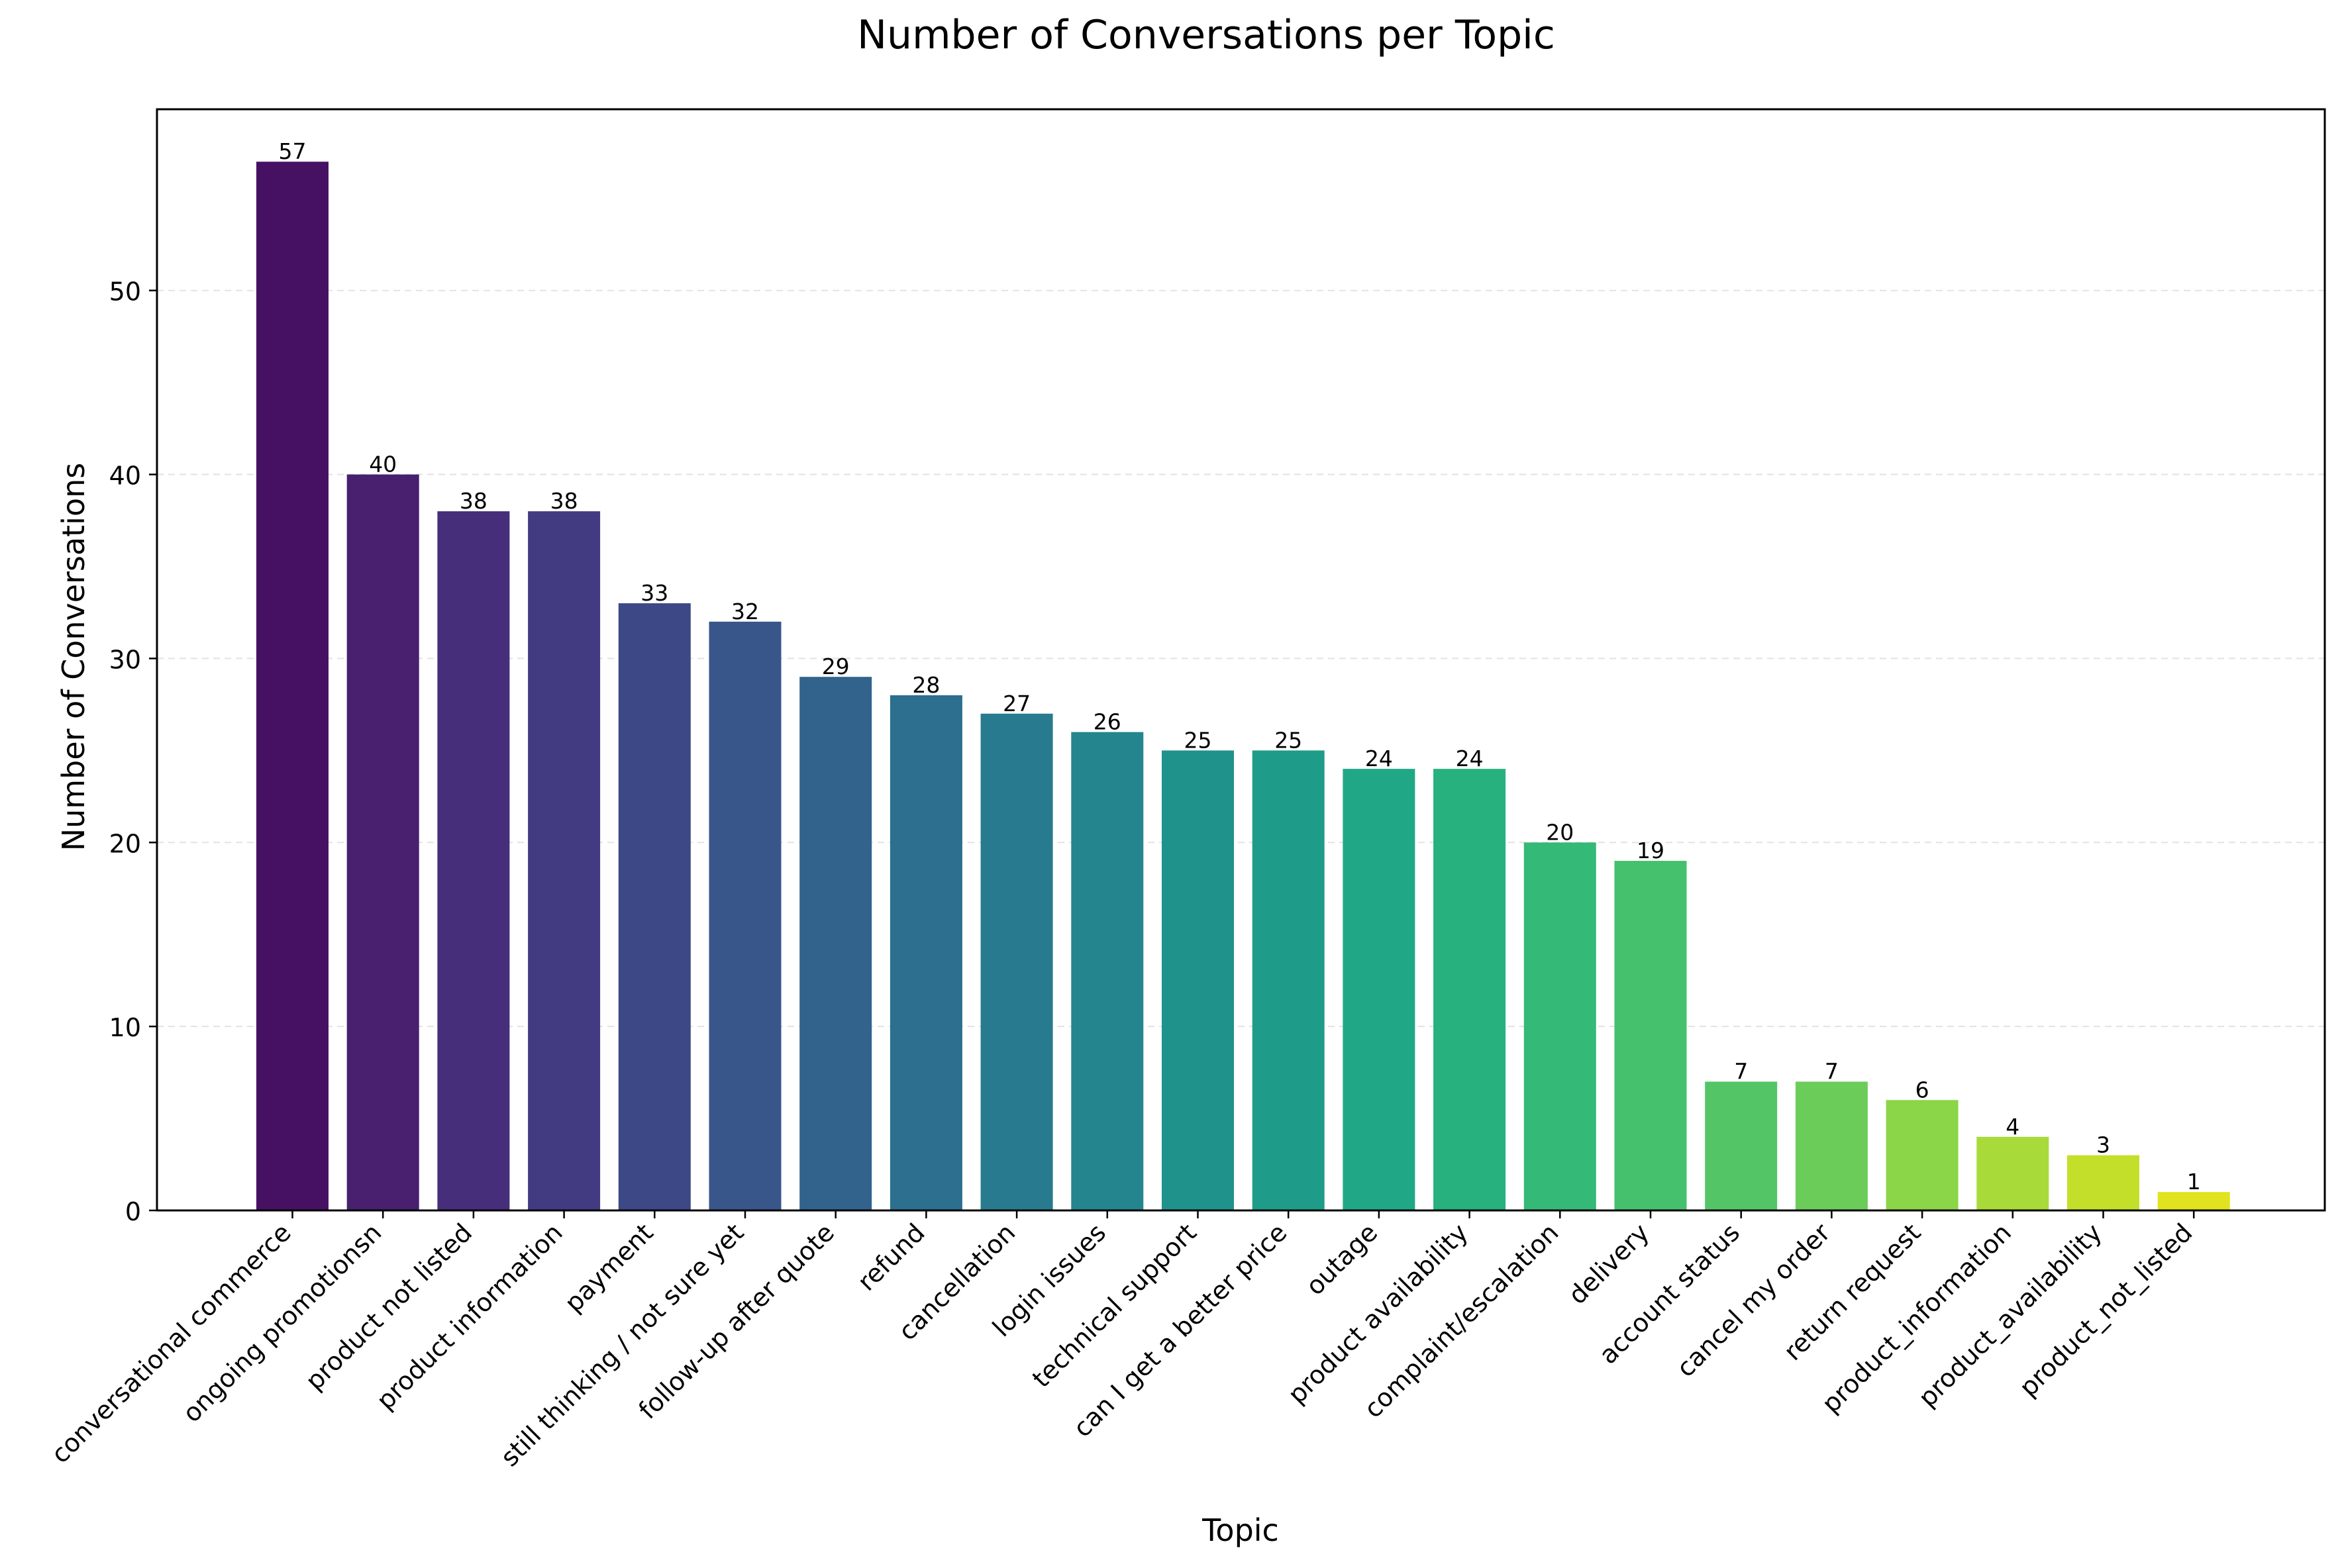  What do you see at coordinates (1017, 703) in the screenshot?
I see `bar-value-label: 27` at bounding box center [1017, 703].